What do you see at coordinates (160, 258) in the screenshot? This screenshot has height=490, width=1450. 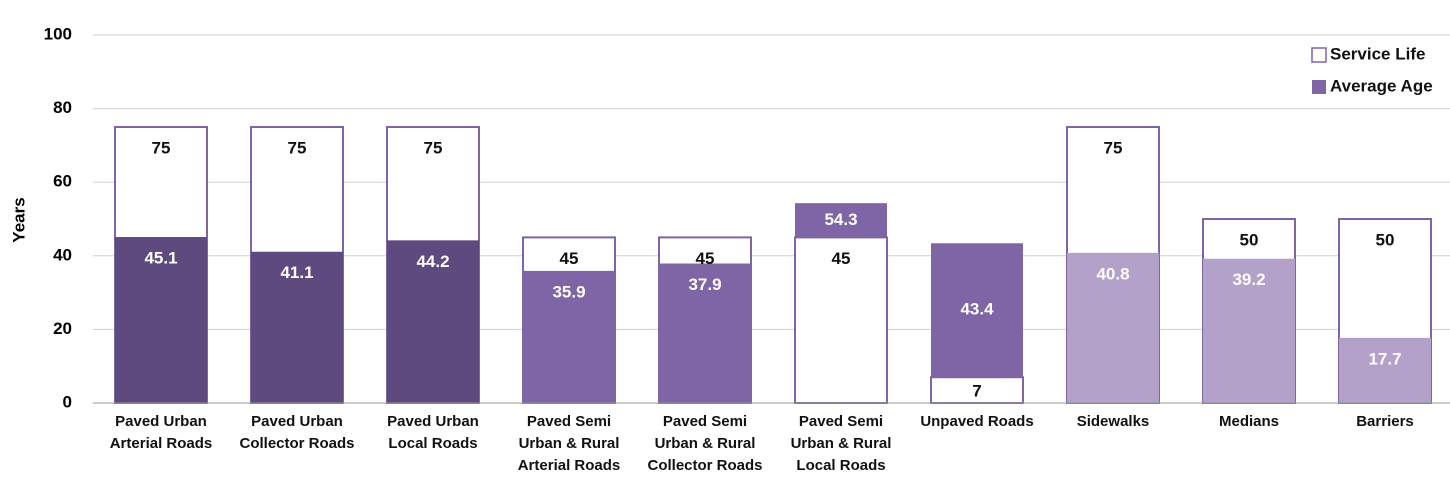 I see `average-age-label: 45.1` at bounding box center [160, 258].